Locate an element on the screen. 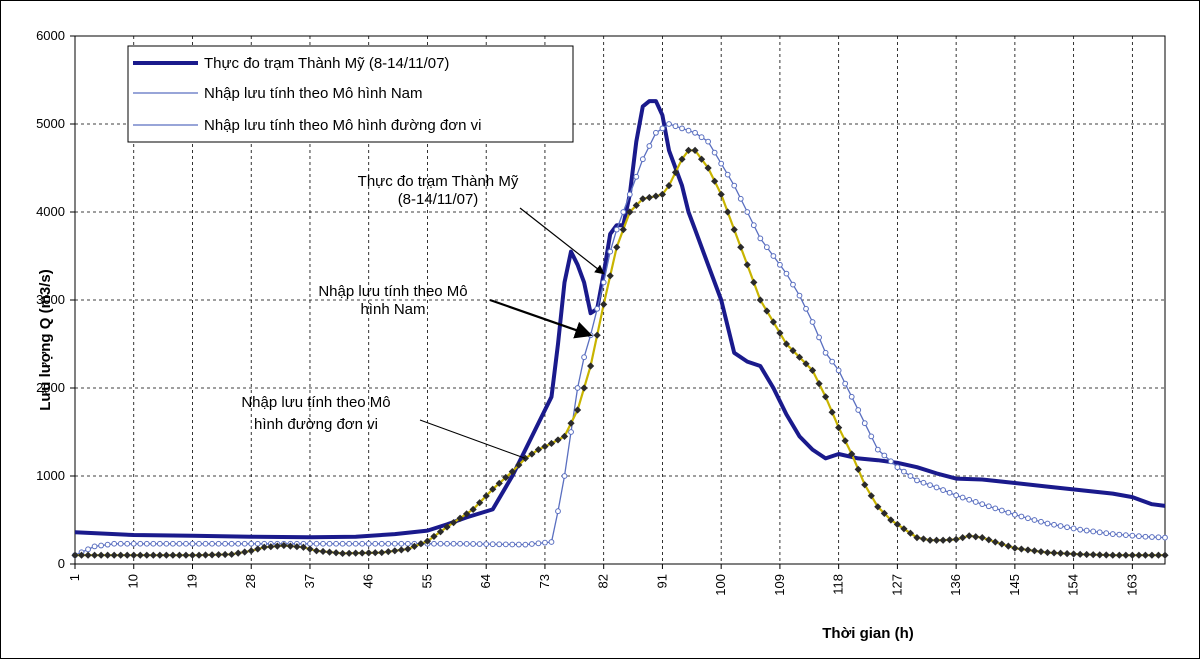 This screenshot has height=659, width=1200. x-tick-label: 10 is located at coordinates (133, 581).